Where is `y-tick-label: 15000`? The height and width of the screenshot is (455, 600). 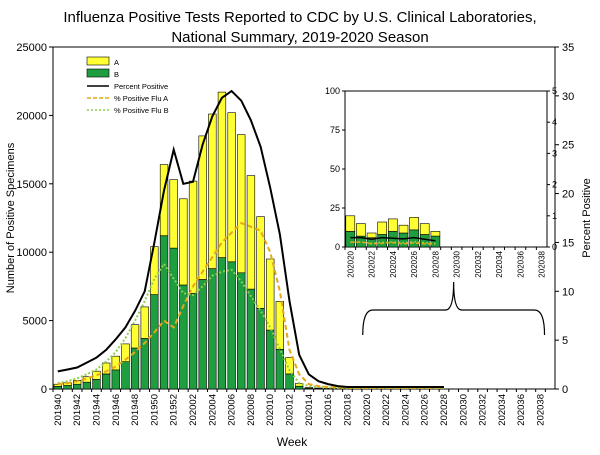 y-tick-label: 15000 is located at coordinates (31, 185).